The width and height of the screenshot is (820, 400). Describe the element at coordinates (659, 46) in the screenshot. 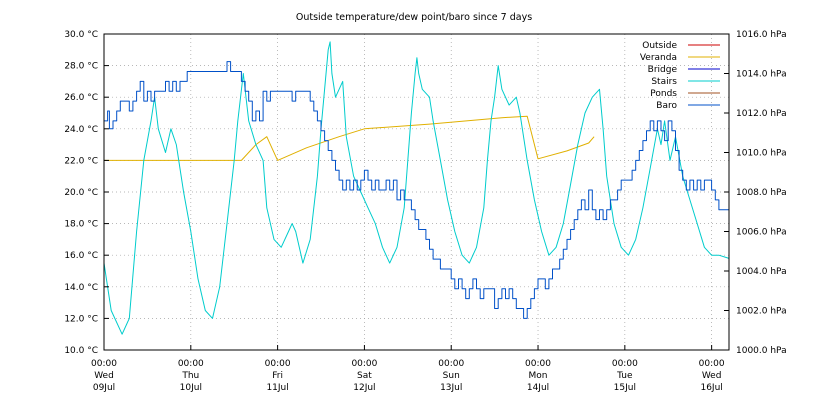

I see `legend-label-outside: Outside` at that location.